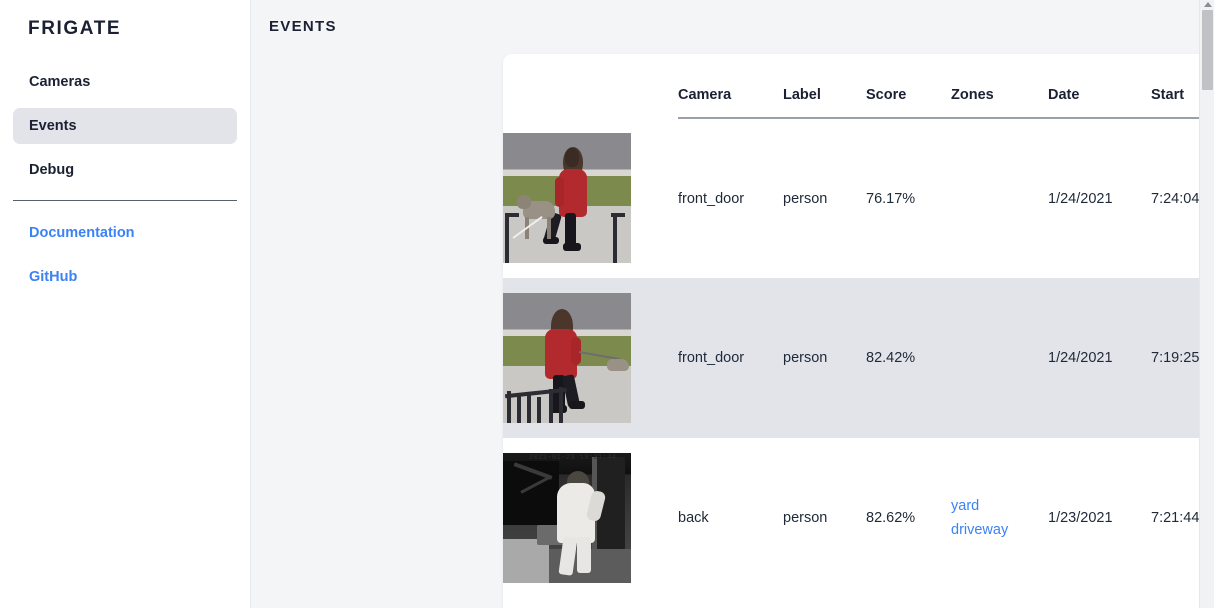  Describe the element at coordinates (999, 518) in the screenshot. I see `event-zones: yard driveway` at that location.